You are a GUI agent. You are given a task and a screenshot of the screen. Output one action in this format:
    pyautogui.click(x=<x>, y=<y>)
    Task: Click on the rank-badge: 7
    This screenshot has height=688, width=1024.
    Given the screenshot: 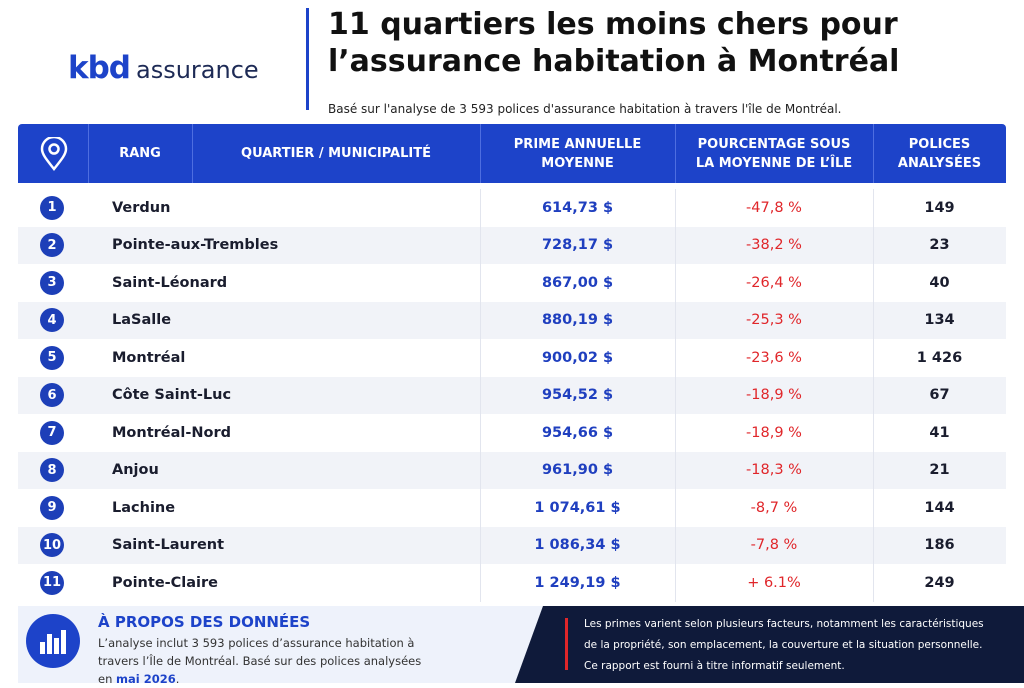 What is the action you would take?
    pyautogui.click(x=52, y=432)
    